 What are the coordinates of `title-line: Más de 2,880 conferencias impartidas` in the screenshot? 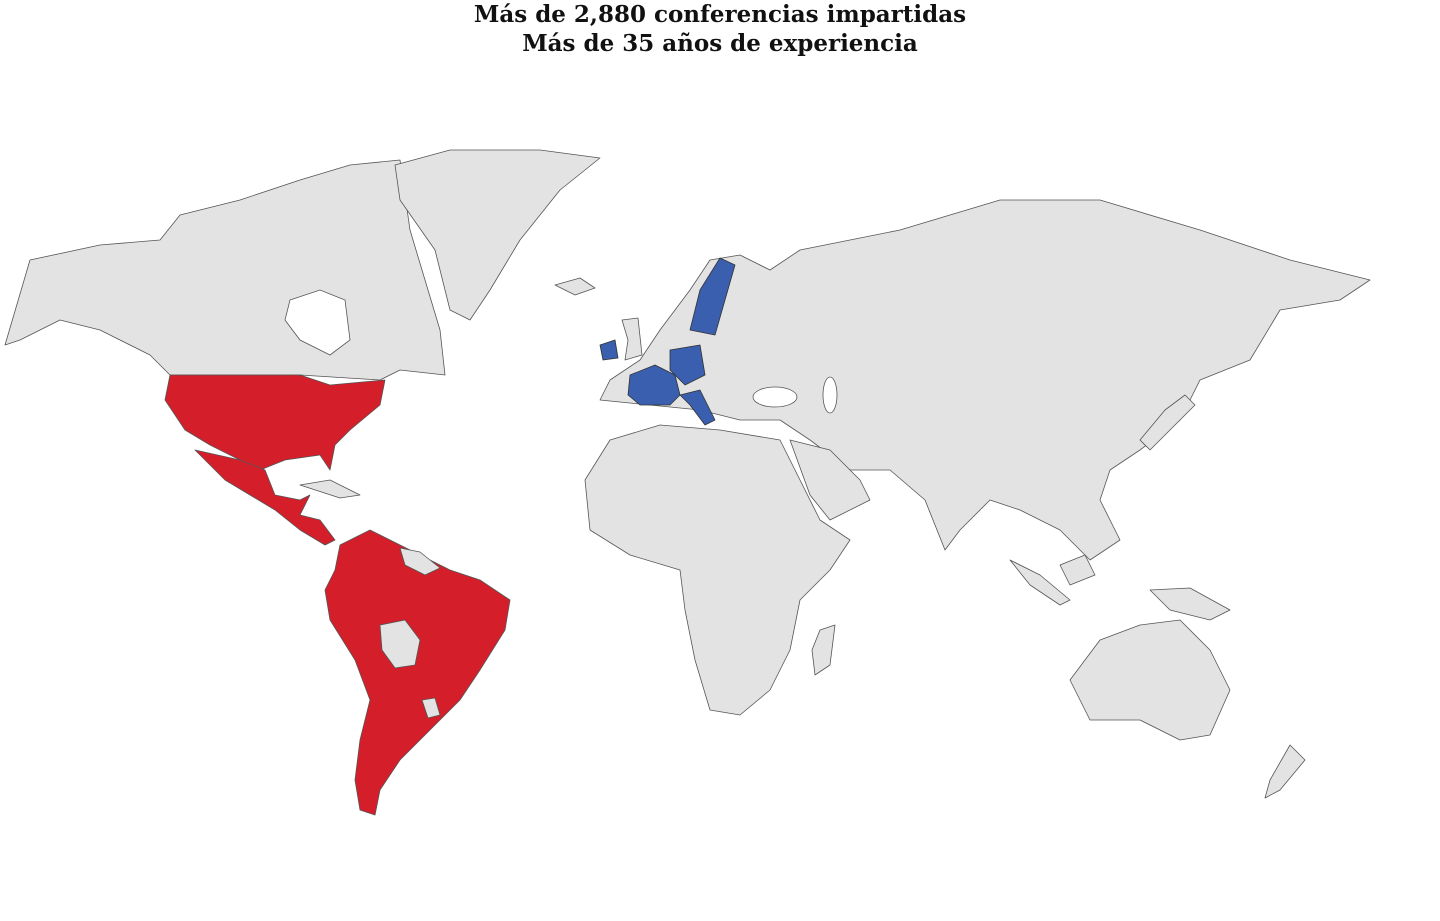 It's located at (720, 14).